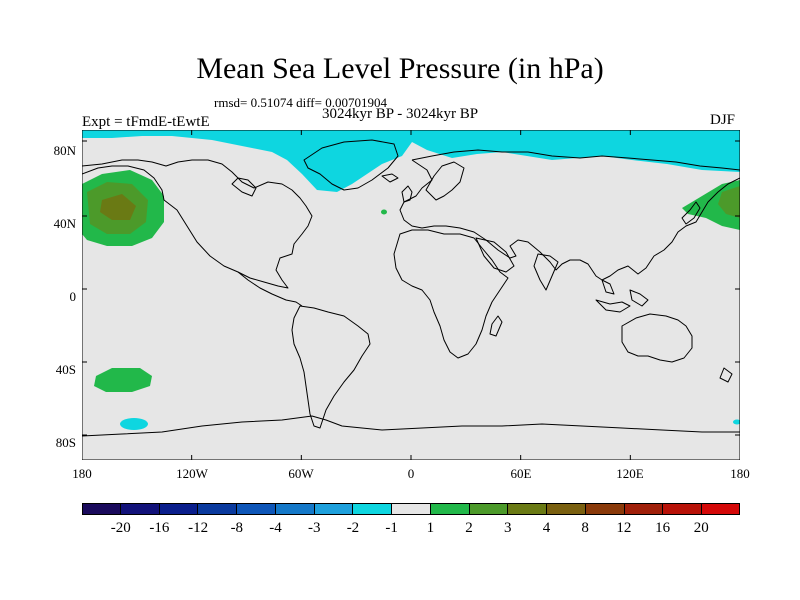 The width and height of the screenshot is (800, 600). Describe the element at coordinates (740, 473) in the screenshot. I see `lon-label-180-east: 180` at that location.